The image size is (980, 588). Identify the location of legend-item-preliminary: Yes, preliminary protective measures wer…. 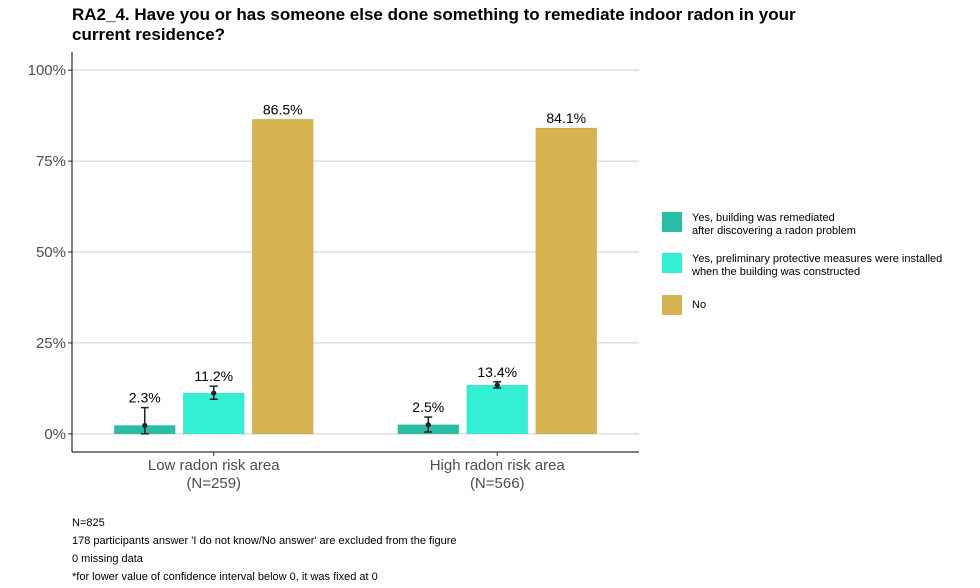
(802, 266).